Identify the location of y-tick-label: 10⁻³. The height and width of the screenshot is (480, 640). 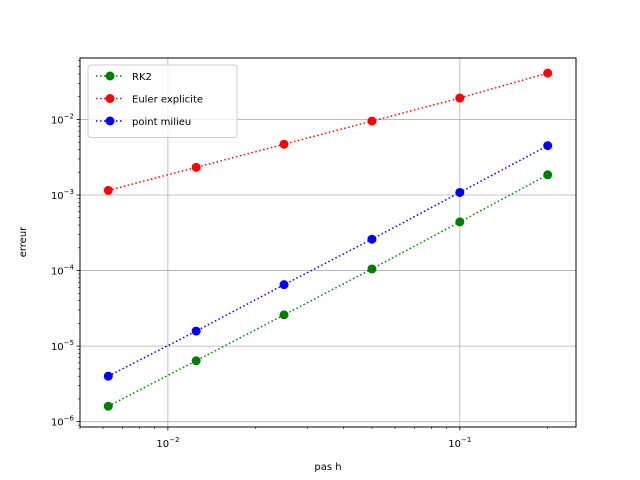
(62, 195).